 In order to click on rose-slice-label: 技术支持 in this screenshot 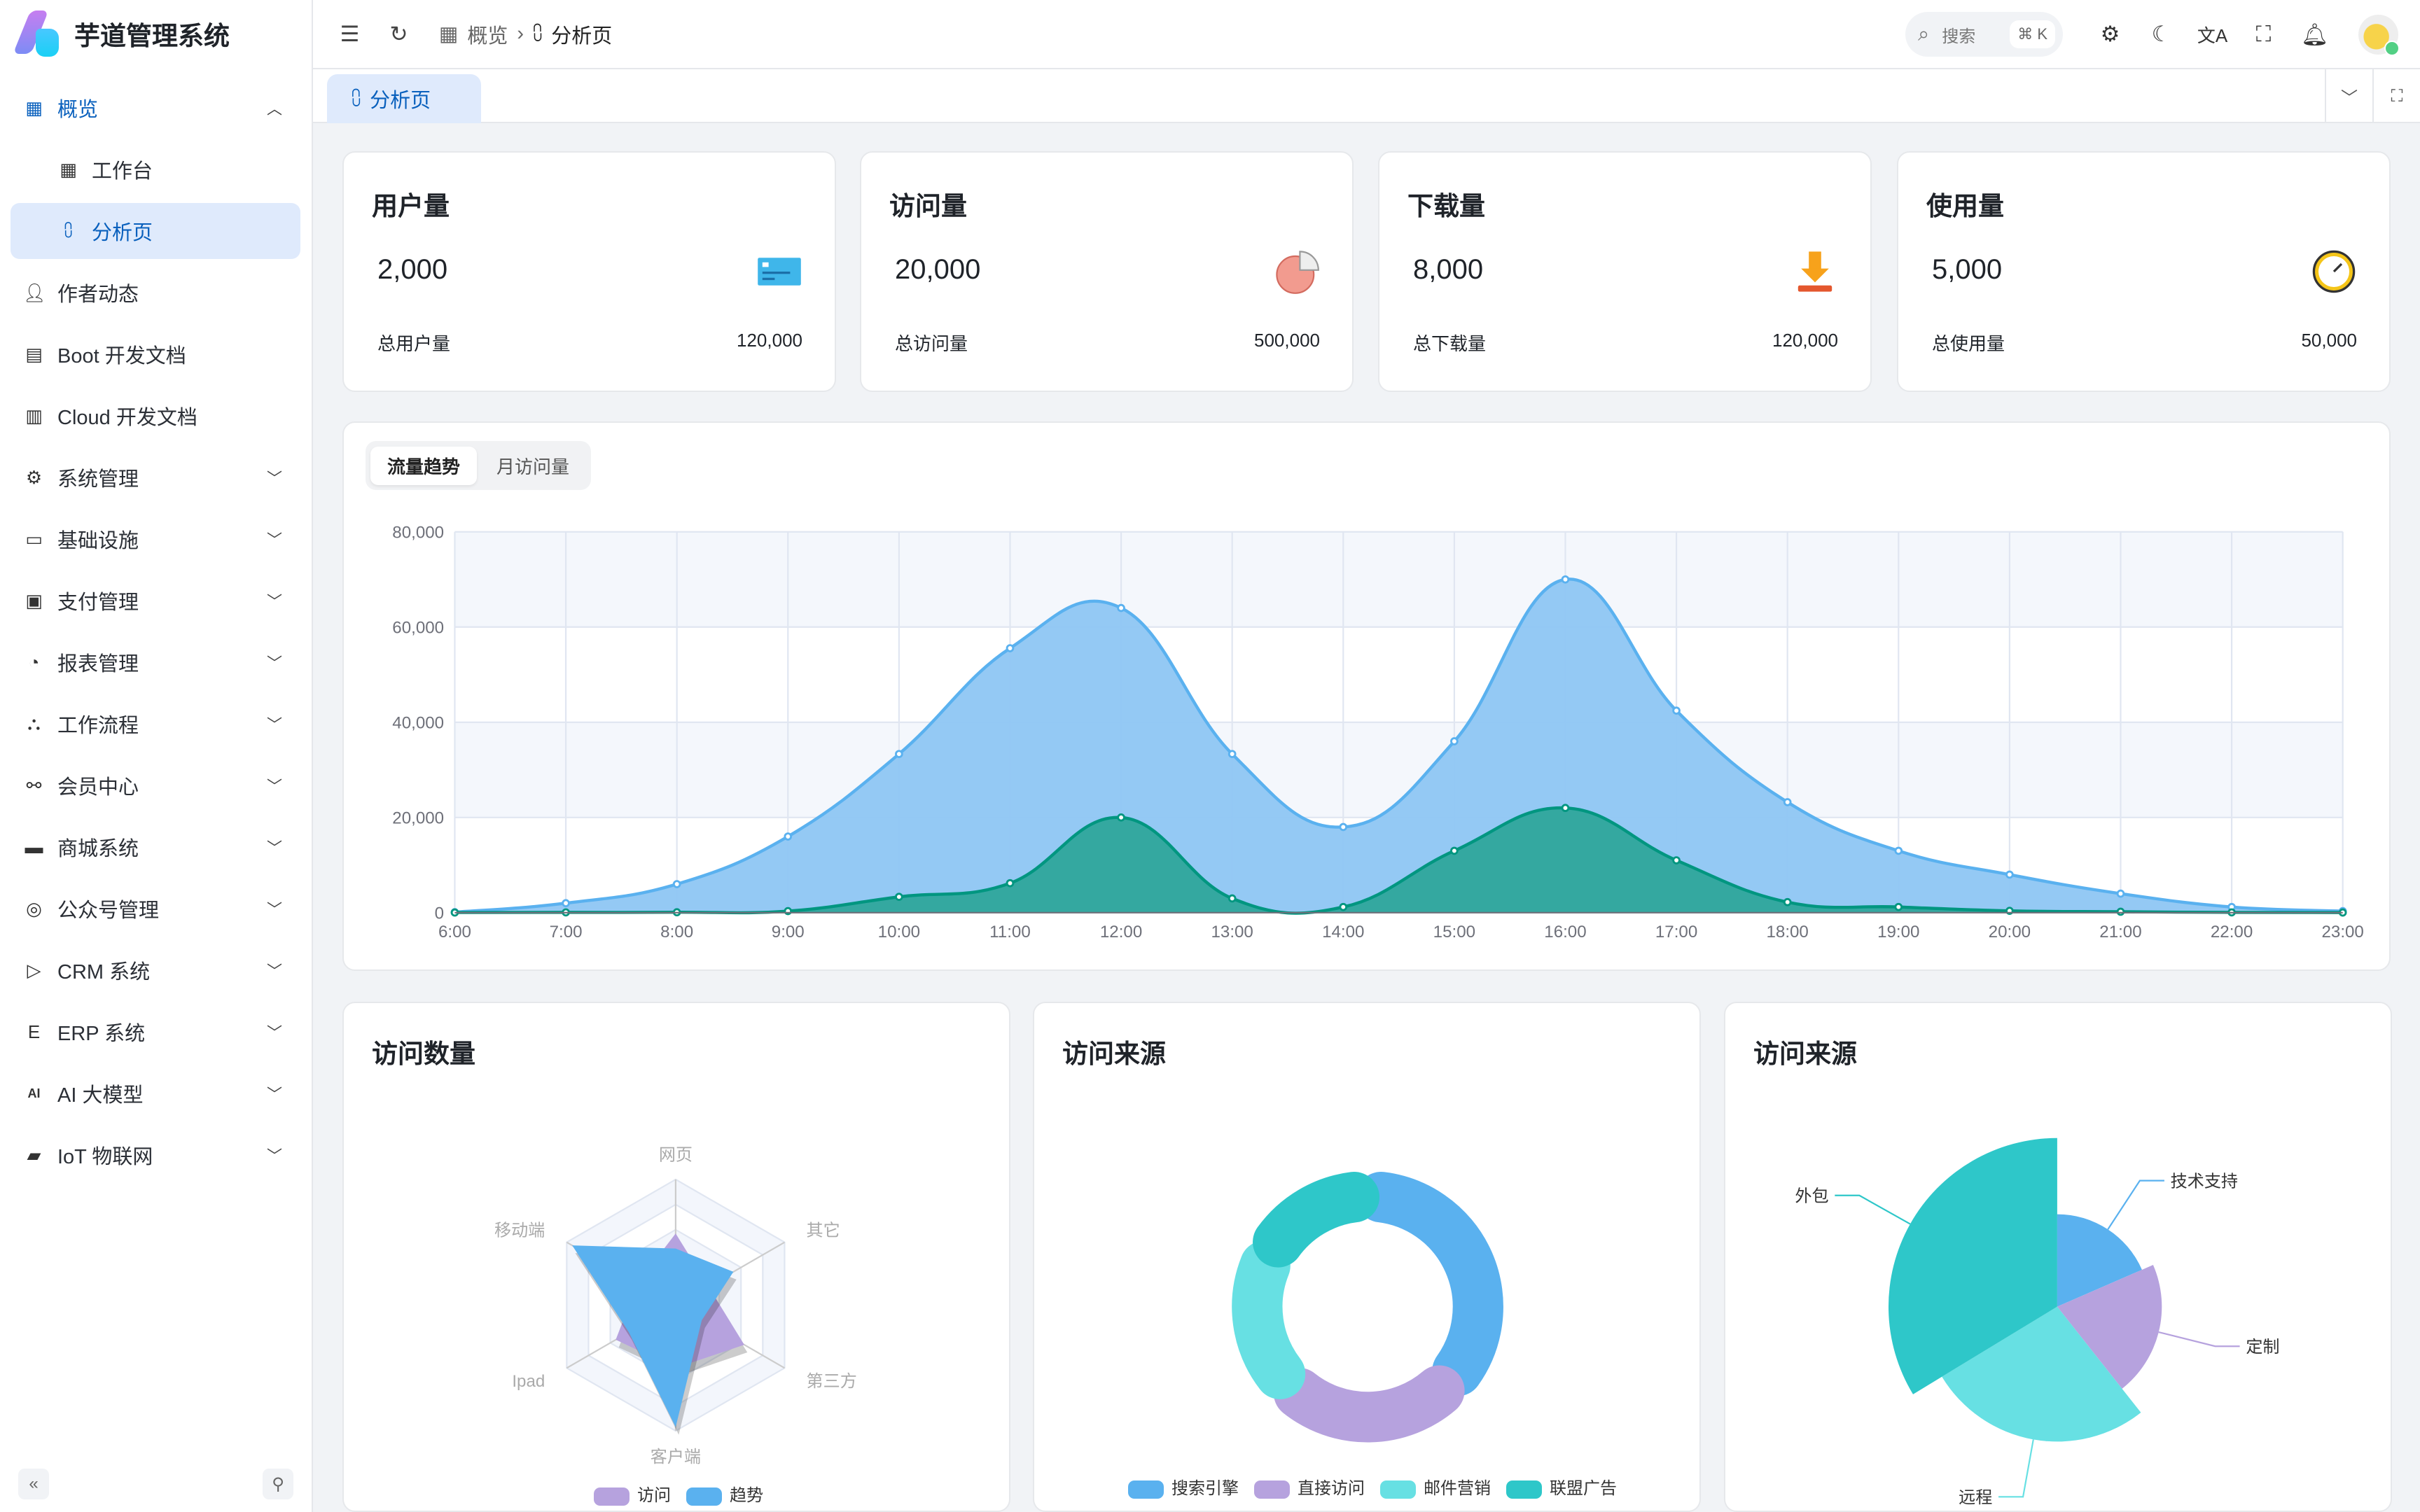, I will do `click(2204, 1181)`.